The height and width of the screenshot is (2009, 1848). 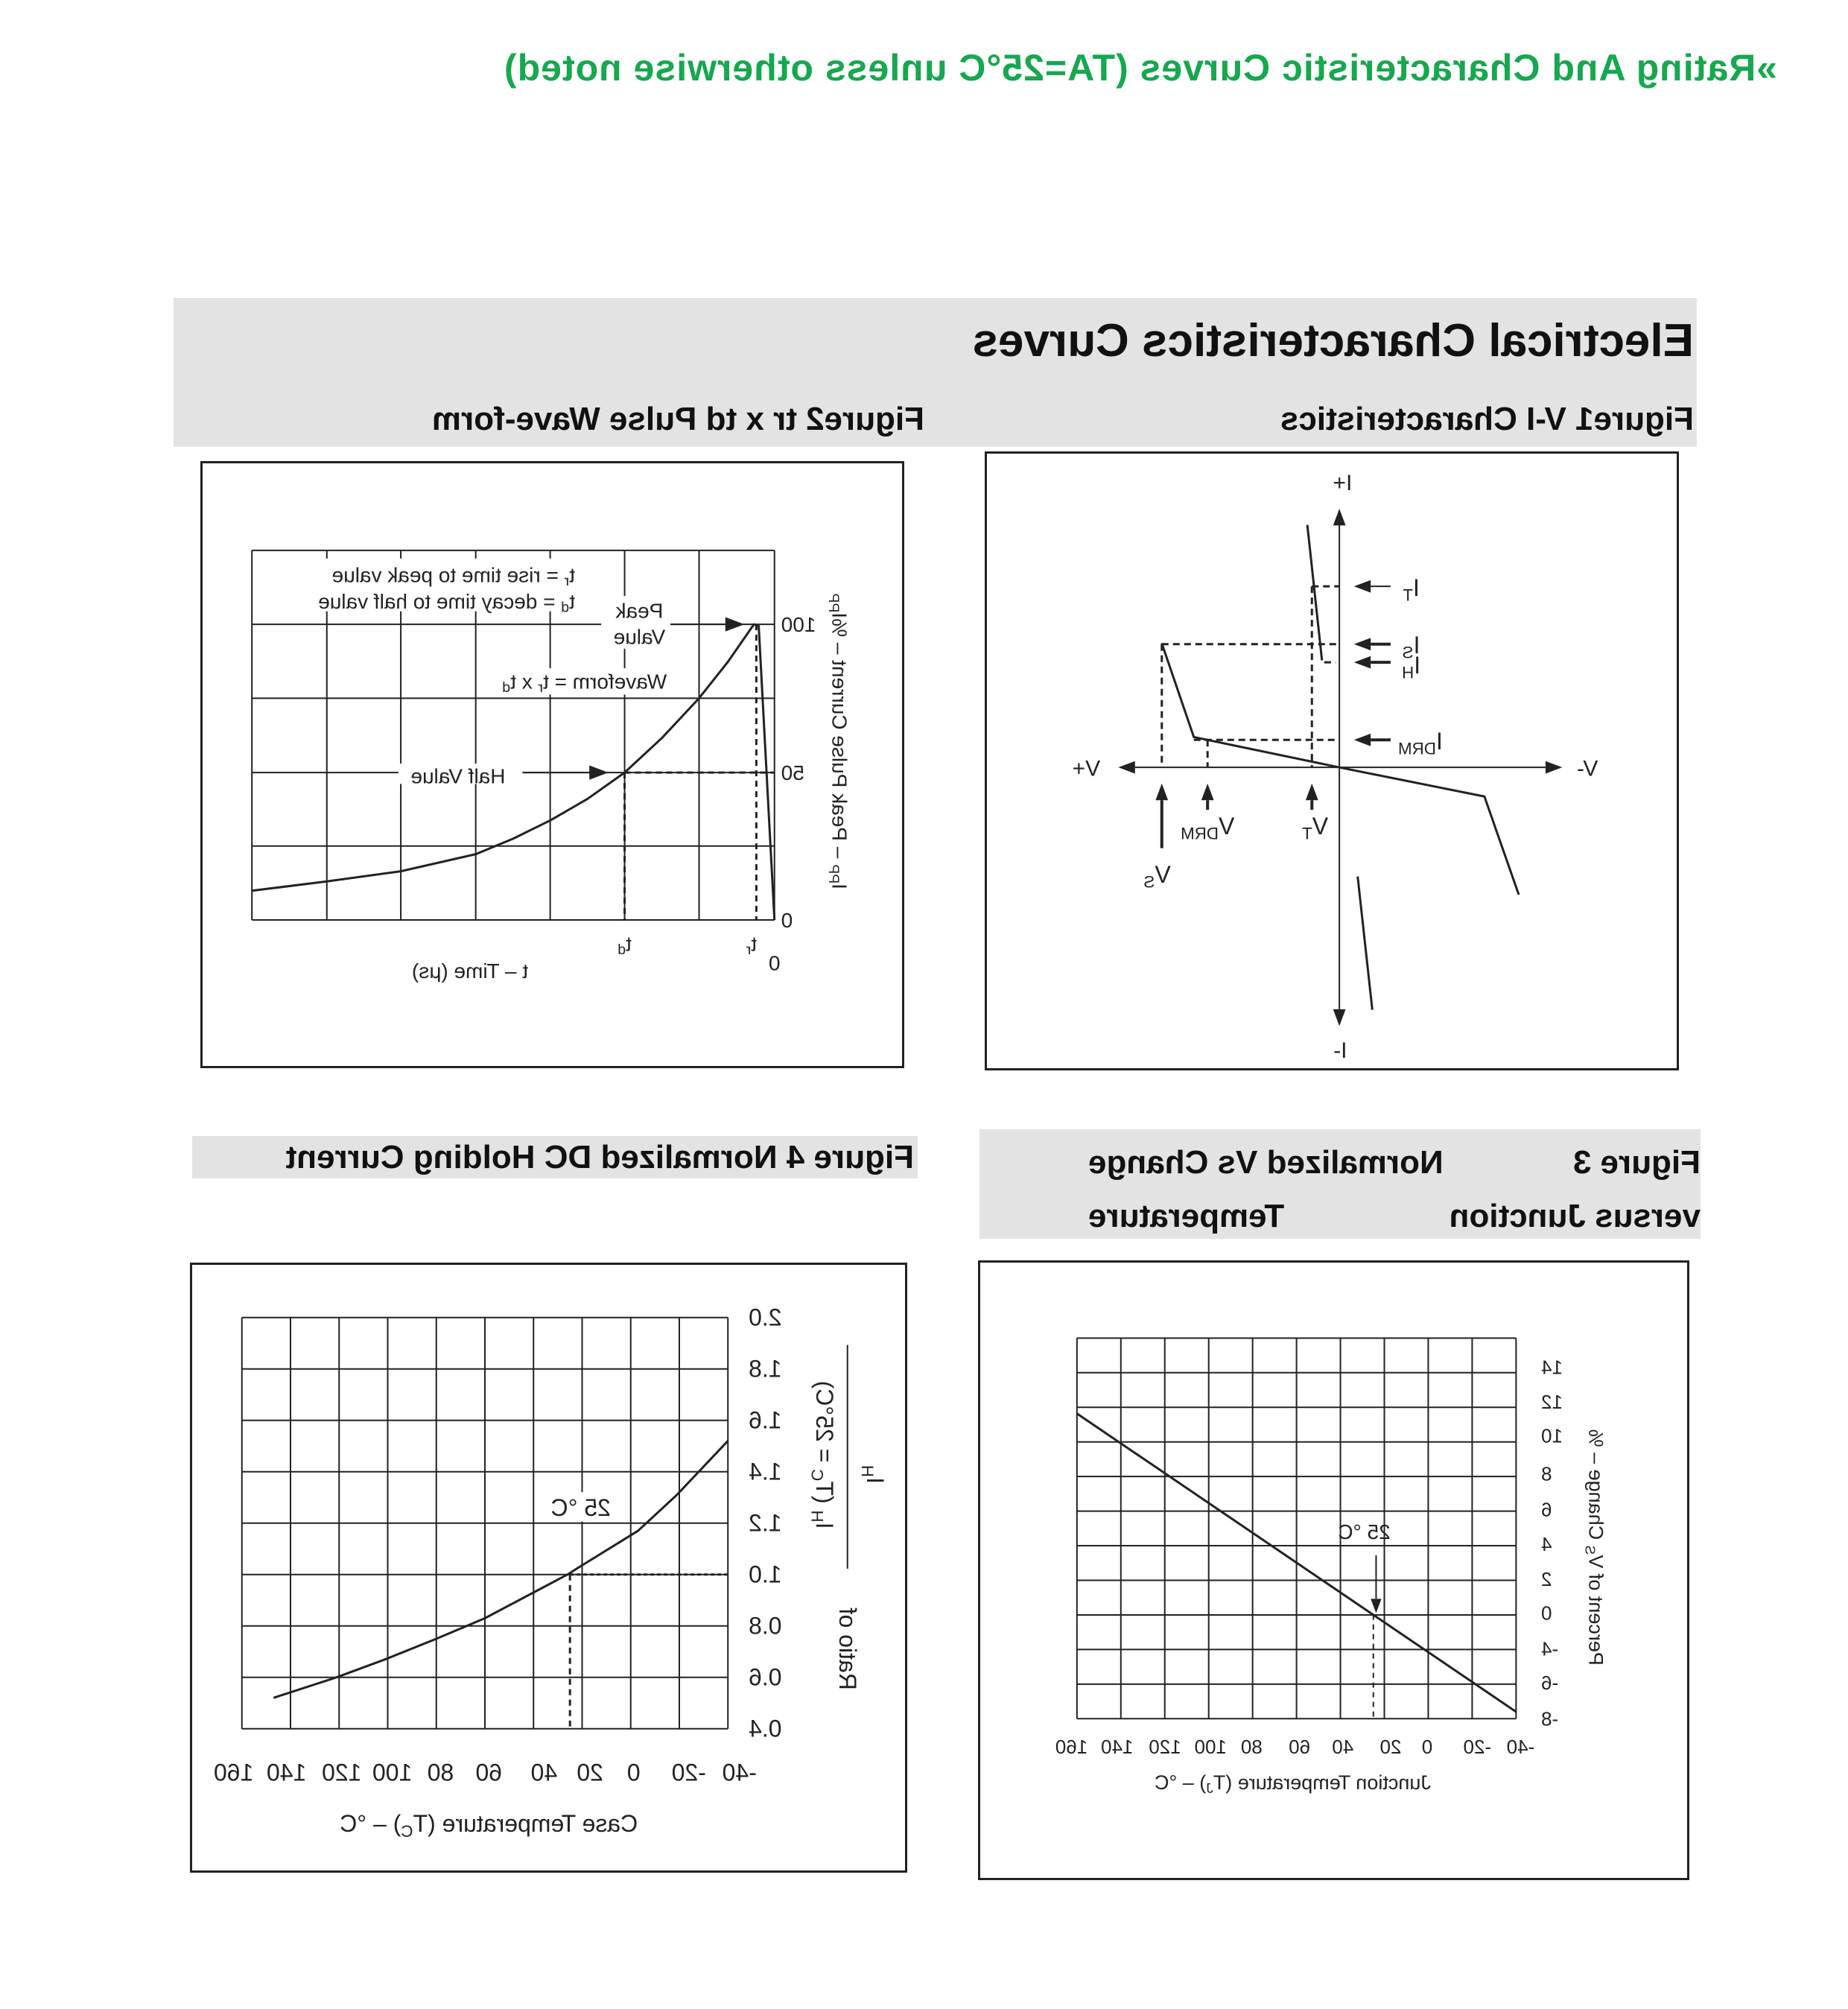 What do you see at coordinates (1315, 592) in the screenshot?
I see `vi-curve-on-state` at bounding box center [1315, 592].